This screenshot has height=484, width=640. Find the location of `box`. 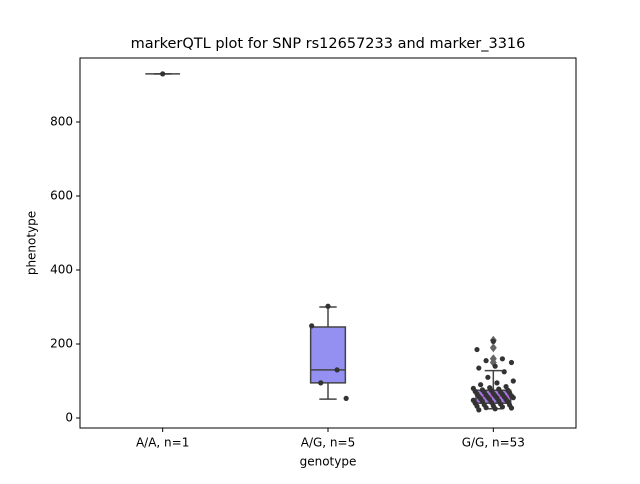

box is located at coordinates (328, 355).